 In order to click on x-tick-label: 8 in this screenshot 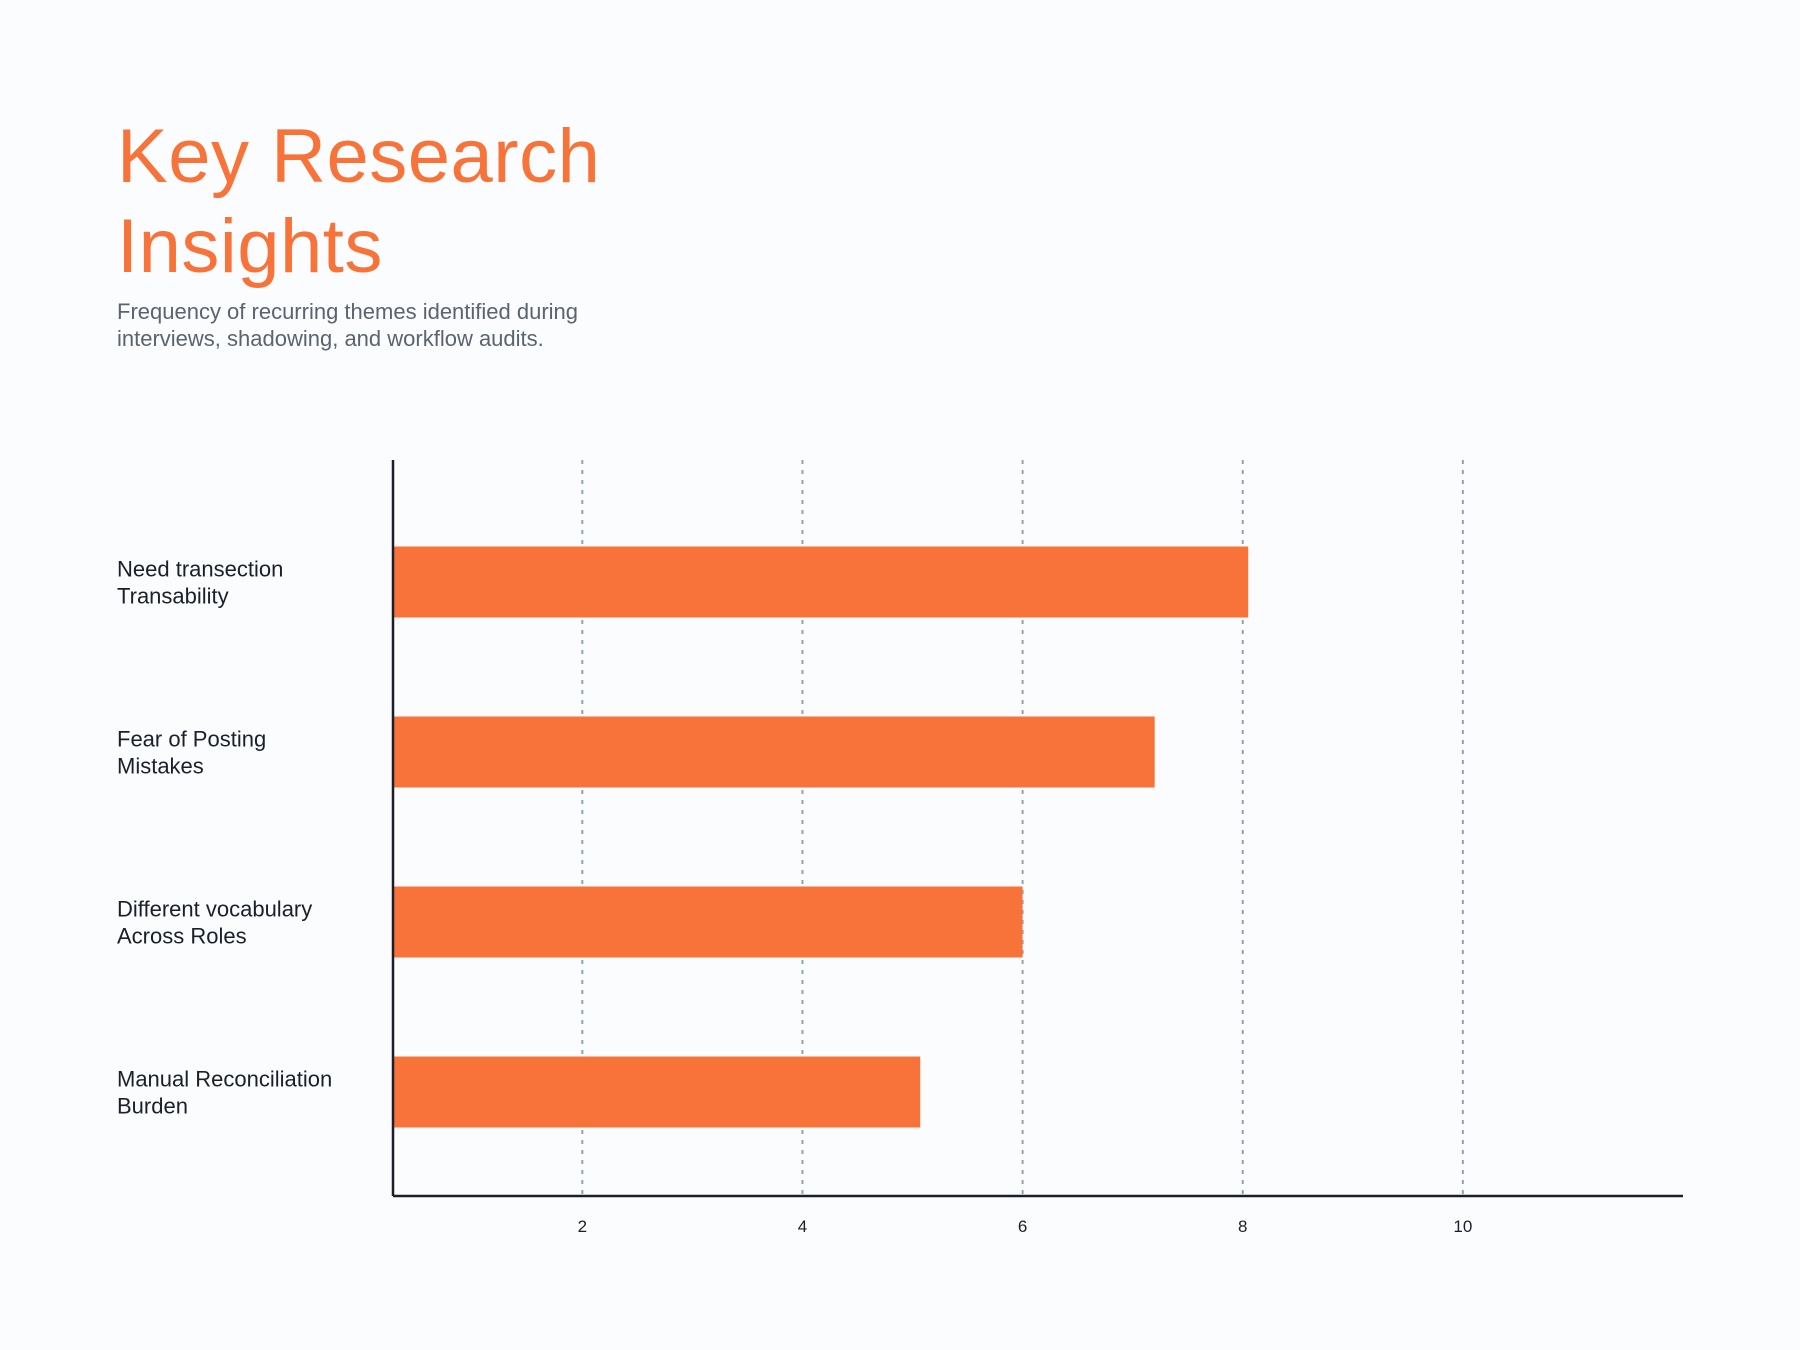, I will do `click(1242, 1226)`.